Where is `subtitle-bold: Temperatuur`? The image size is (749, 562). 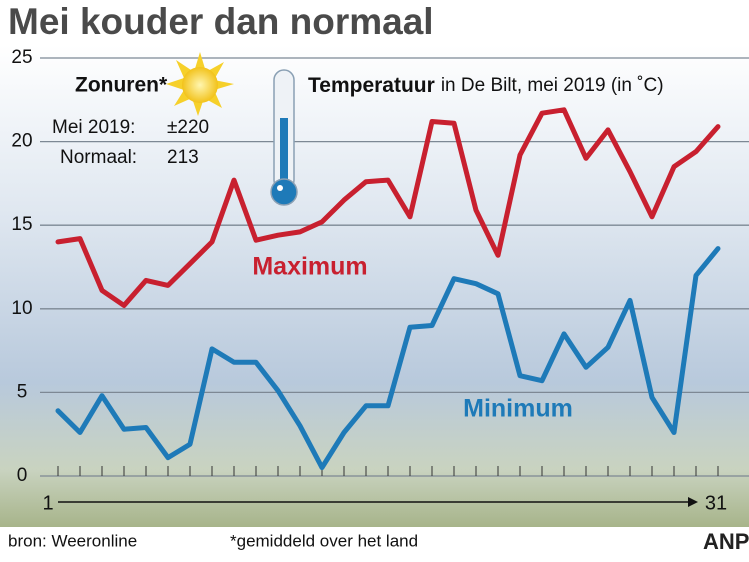
subtitle-bold: Temperatuur is located at coordinates (371, 85).